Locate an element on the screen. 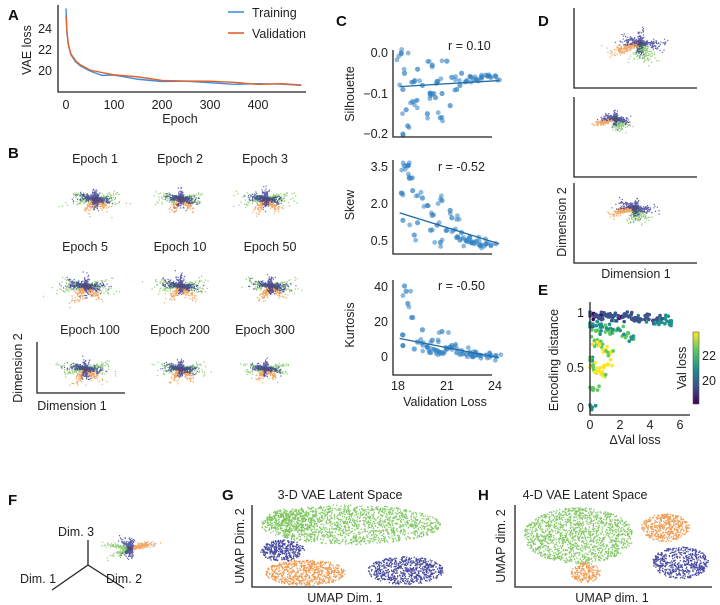 This screenshot has height=605, width=720. axis-label-dim1: Dim. 1 is located at coordinates (38, 579).